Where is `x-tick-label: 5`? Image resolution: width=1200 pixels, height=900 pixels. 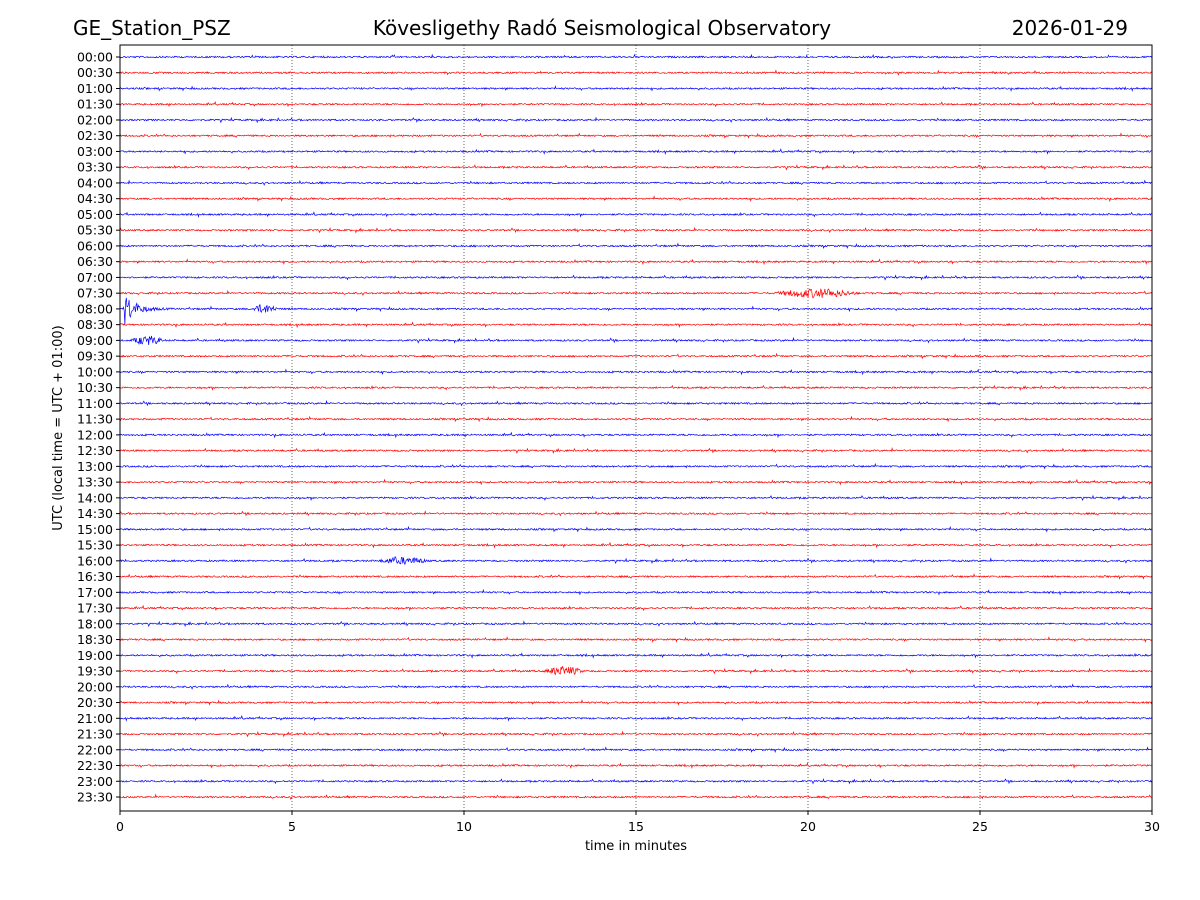
x-tick-label: 5 is located at coordinates (292, 826).